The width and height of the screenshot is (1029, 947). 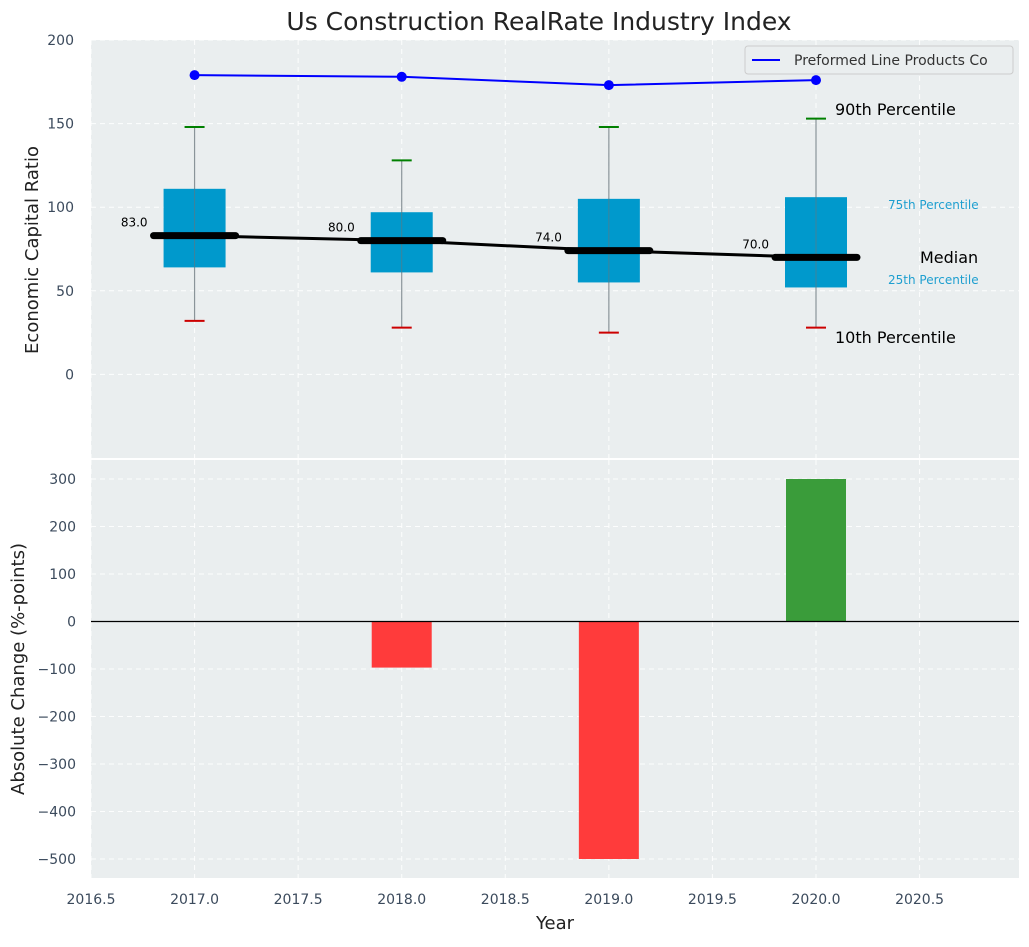 What do you see at coordinates (60, 41) in the screenshot?
I see `top-y-tick-label: 200` at bounding box center [60, 41].